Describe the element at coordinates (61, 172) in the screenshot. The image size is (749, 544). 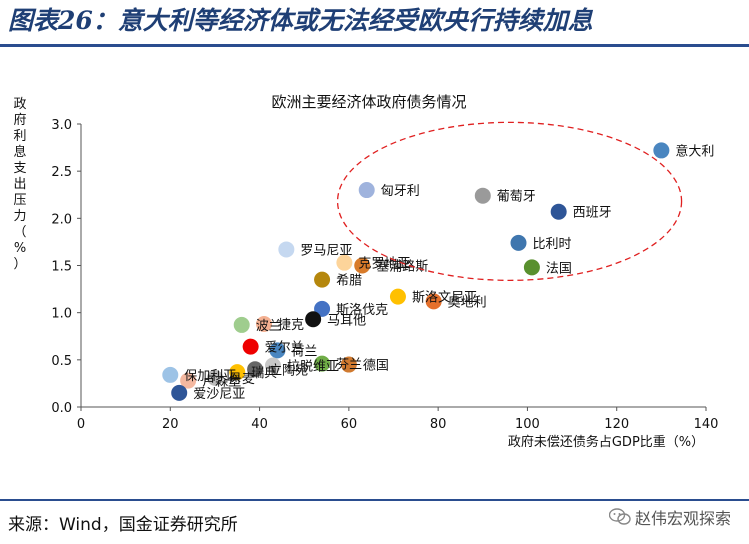
I see `y-tick-label: 2.5` at that location.